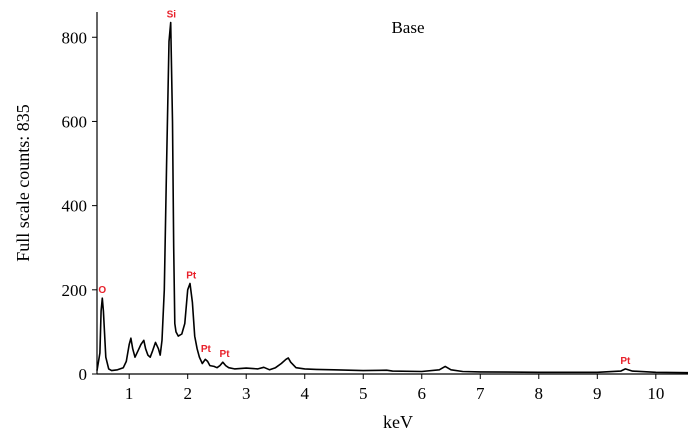  I want to click on x-tick-label: 9, so click(597, 393).